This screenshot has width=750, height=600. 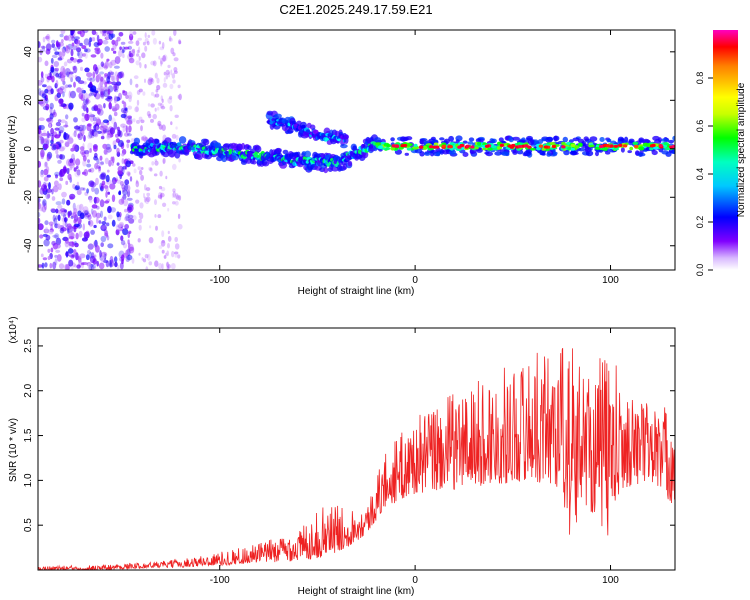 What do you see at coordinates (610, 580) in the screenshot?
I see `x-tick-label: 100` at bounding box center [610, 580].